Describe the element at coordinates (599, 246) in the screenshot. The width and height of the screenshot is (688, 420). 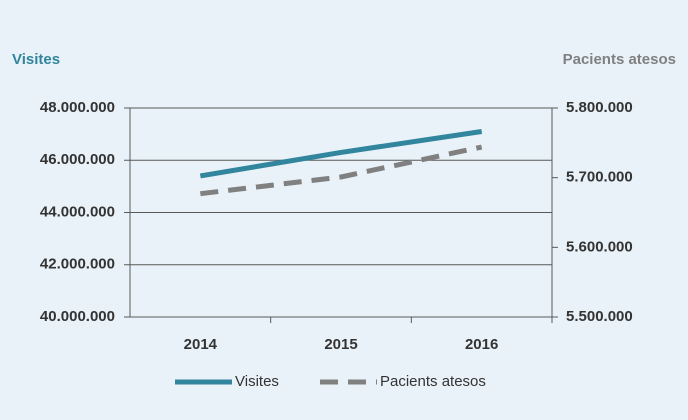
I see `y2-tick-label: 5.600.000` at that location.